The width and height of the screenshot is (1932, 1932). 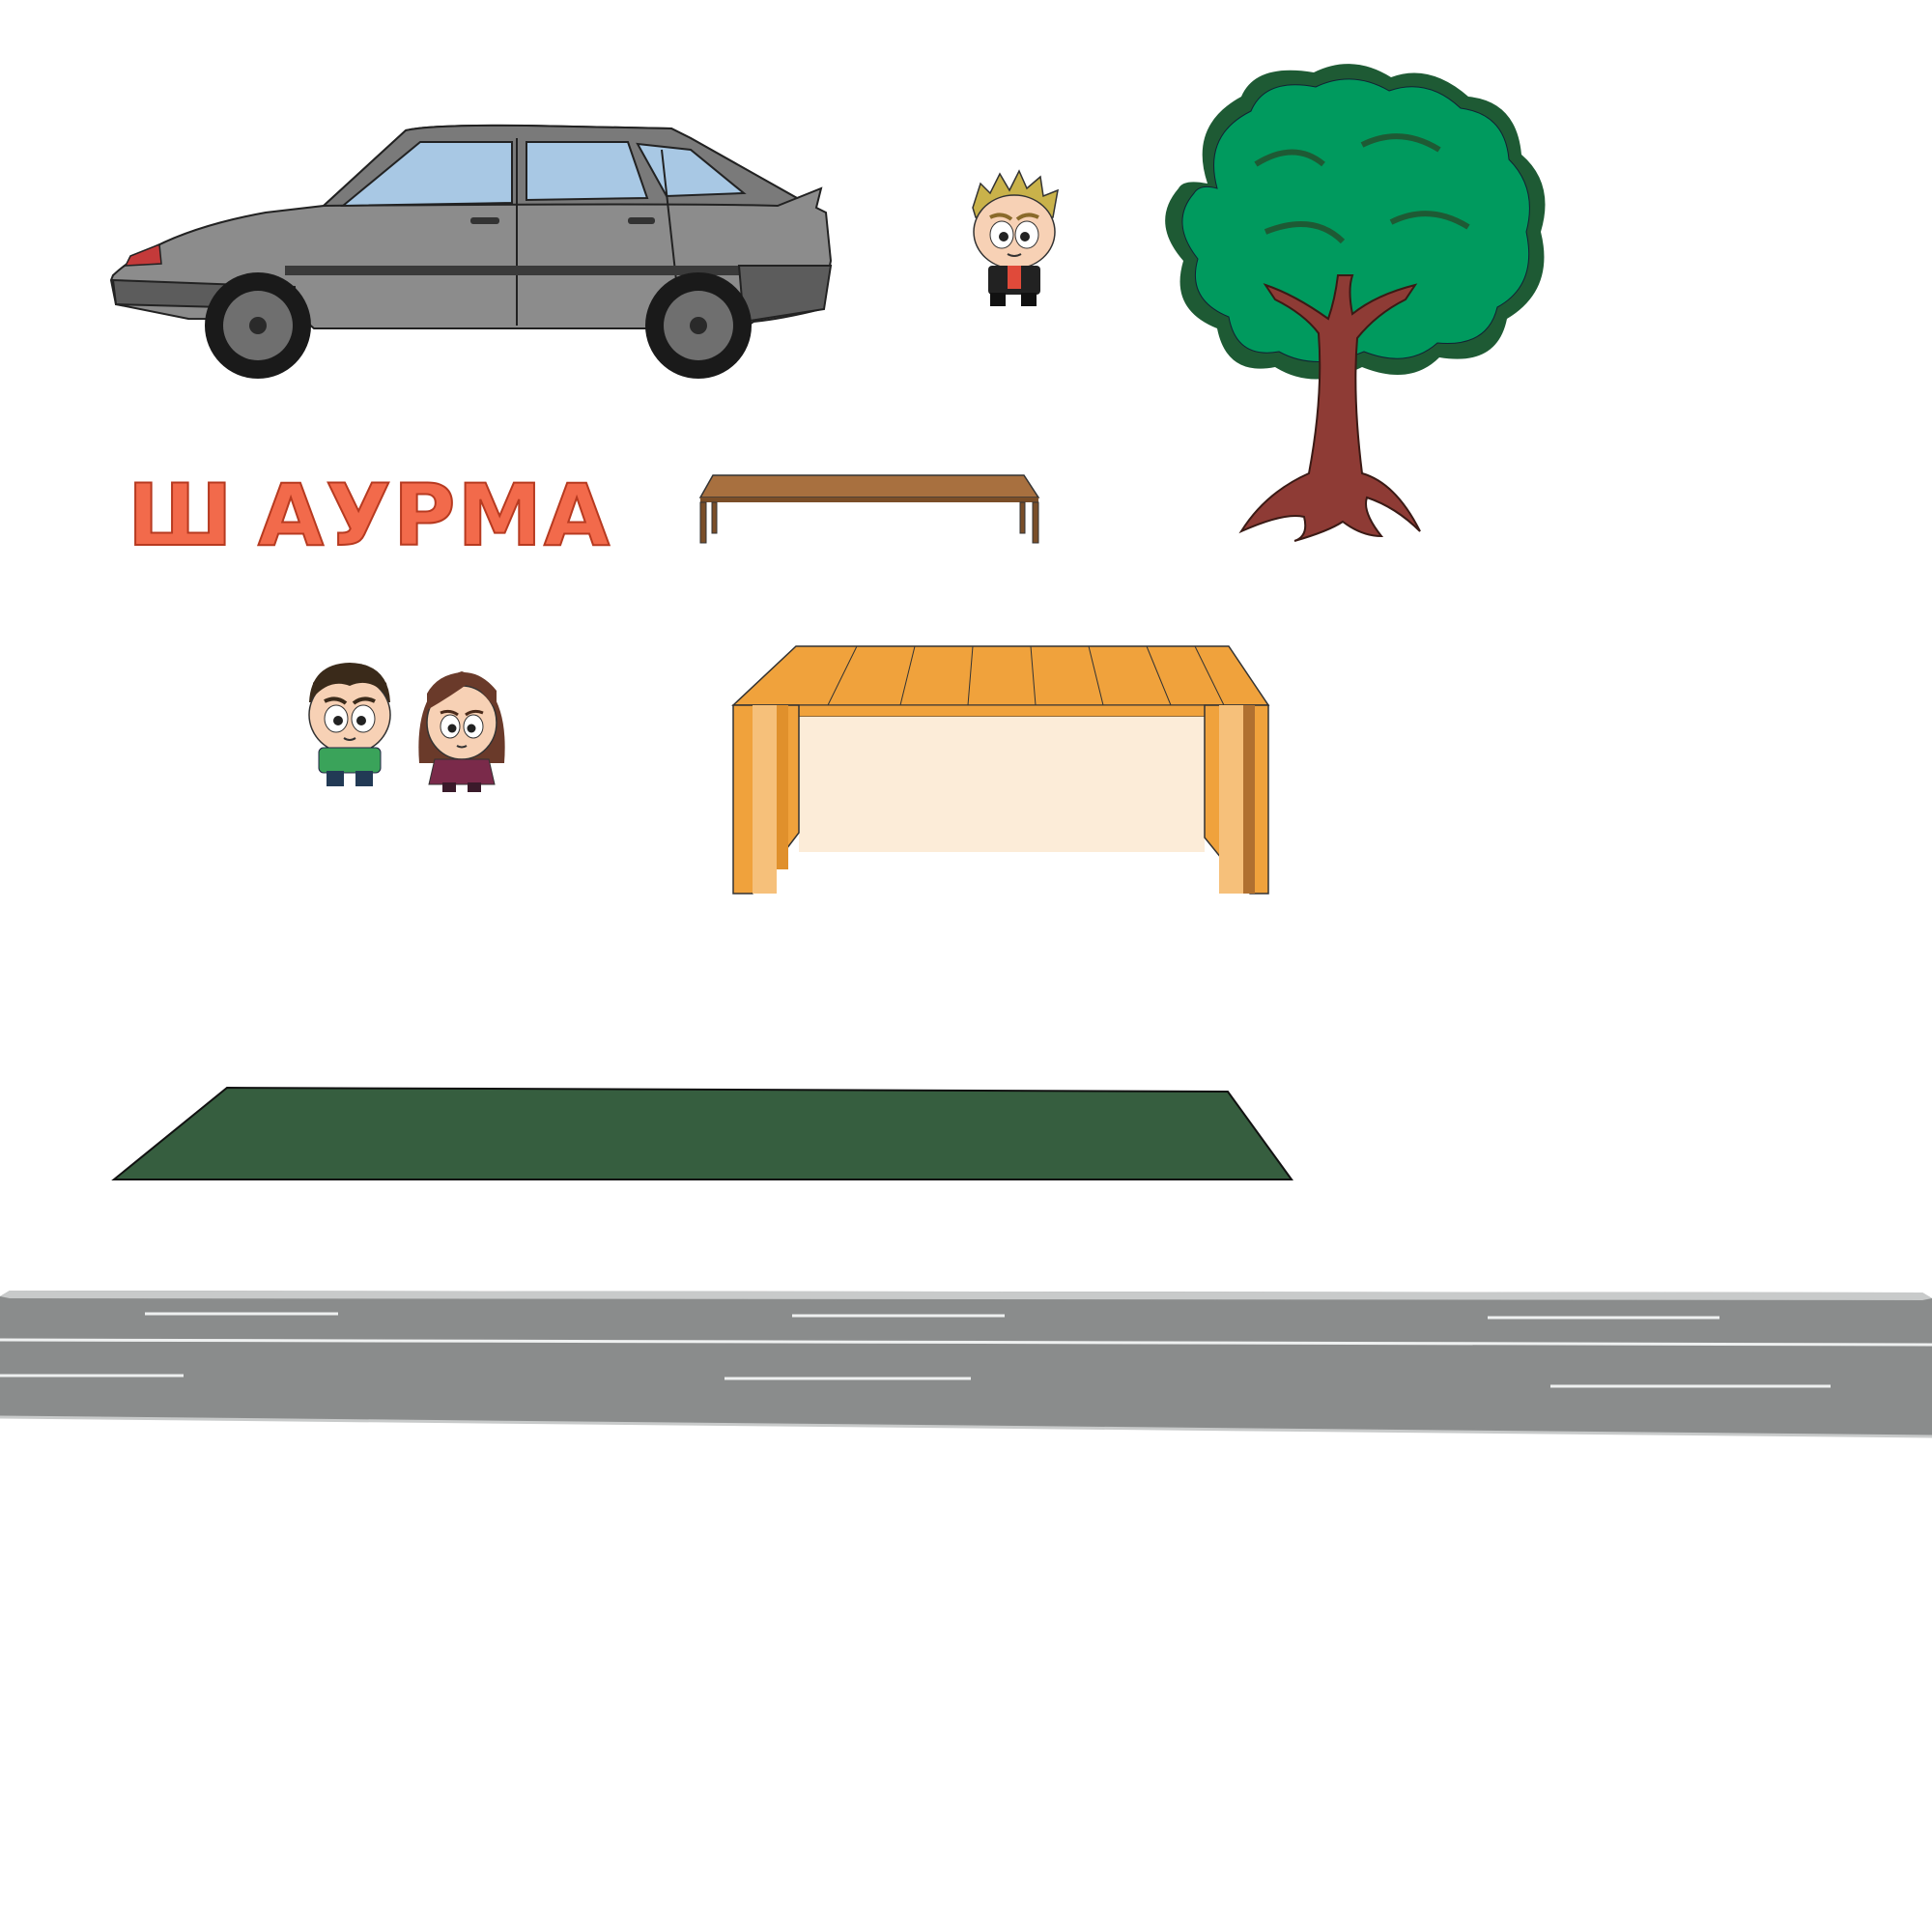 What do you see at coordinates (434, 515) in the screenshot?
I see `sign-word-aurma: АУРМА` at bounding box center [434, 515].